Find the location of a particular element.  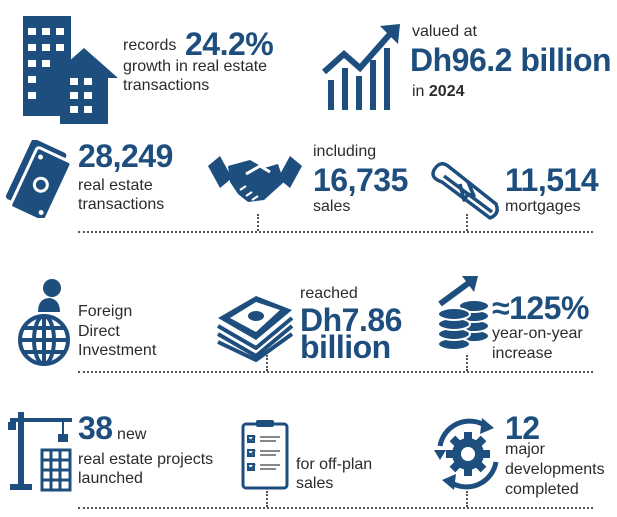

growth-line2: transactions is located at coordinates (166, 85).